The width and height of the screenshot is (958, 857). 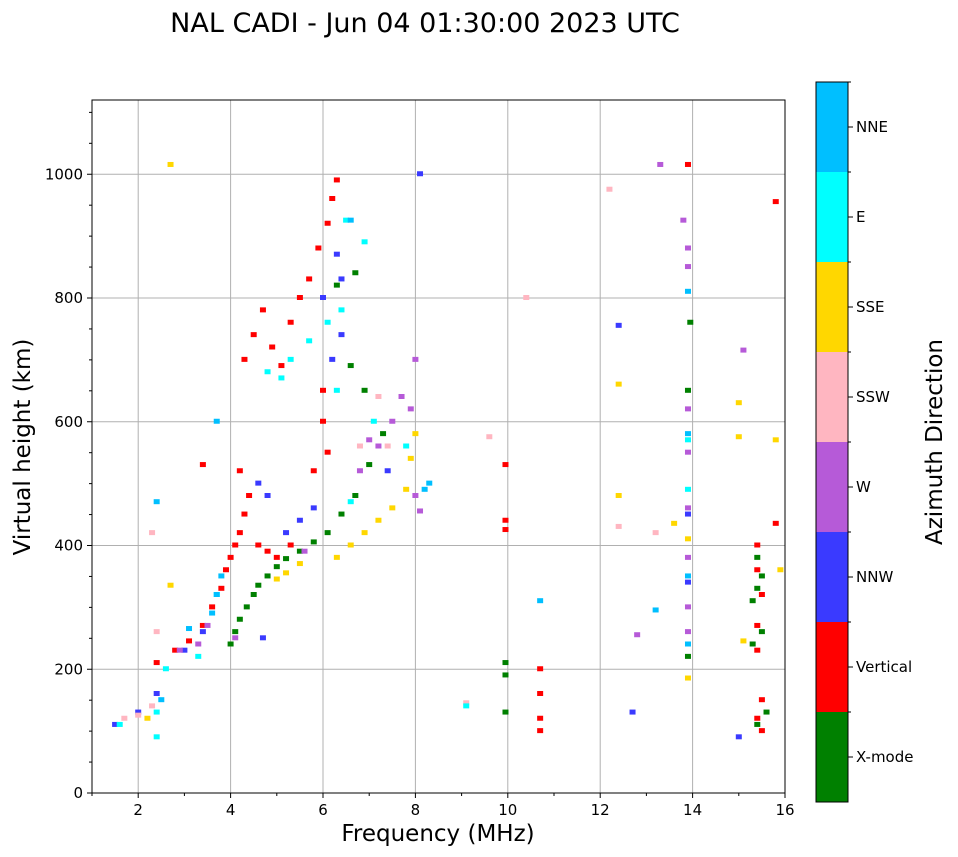 I want to click on x-tick-label: 8, so click(x=416, y=810).